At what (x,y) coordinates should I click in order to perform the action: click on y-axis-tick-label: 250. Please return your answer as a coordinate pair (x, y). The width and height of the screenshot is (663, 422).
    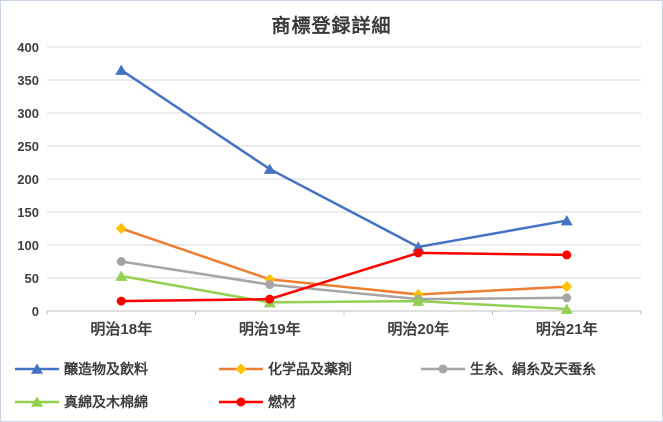
    Looking at the image, I should click on (28, 146).